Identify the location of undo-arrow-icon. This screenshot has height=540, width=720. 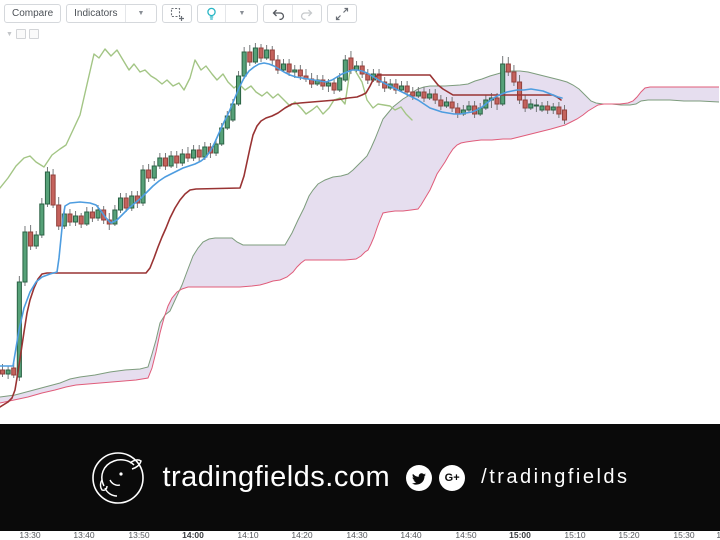
(278, 14).